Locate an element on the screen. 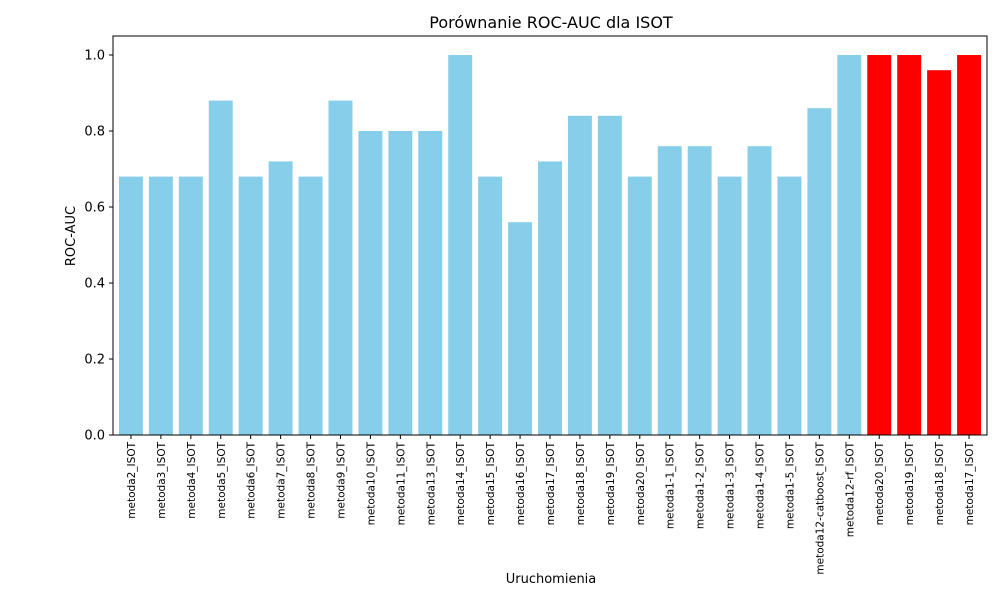 Image resolution: width=1000 pixels, height=600 pixels. x-tick-label: metoda8_ISOT is located at coordinates (312, 479).